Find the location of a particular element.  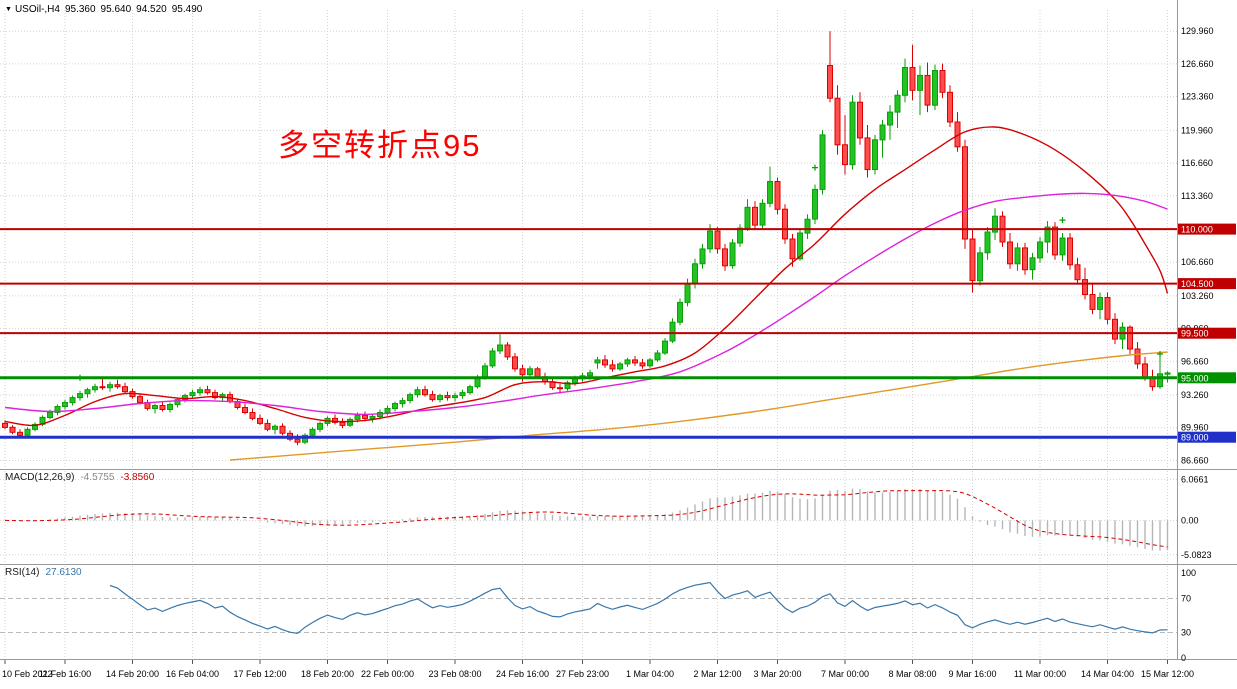

price-tick-label: 113.360 is located at coordinates (1197, 196).